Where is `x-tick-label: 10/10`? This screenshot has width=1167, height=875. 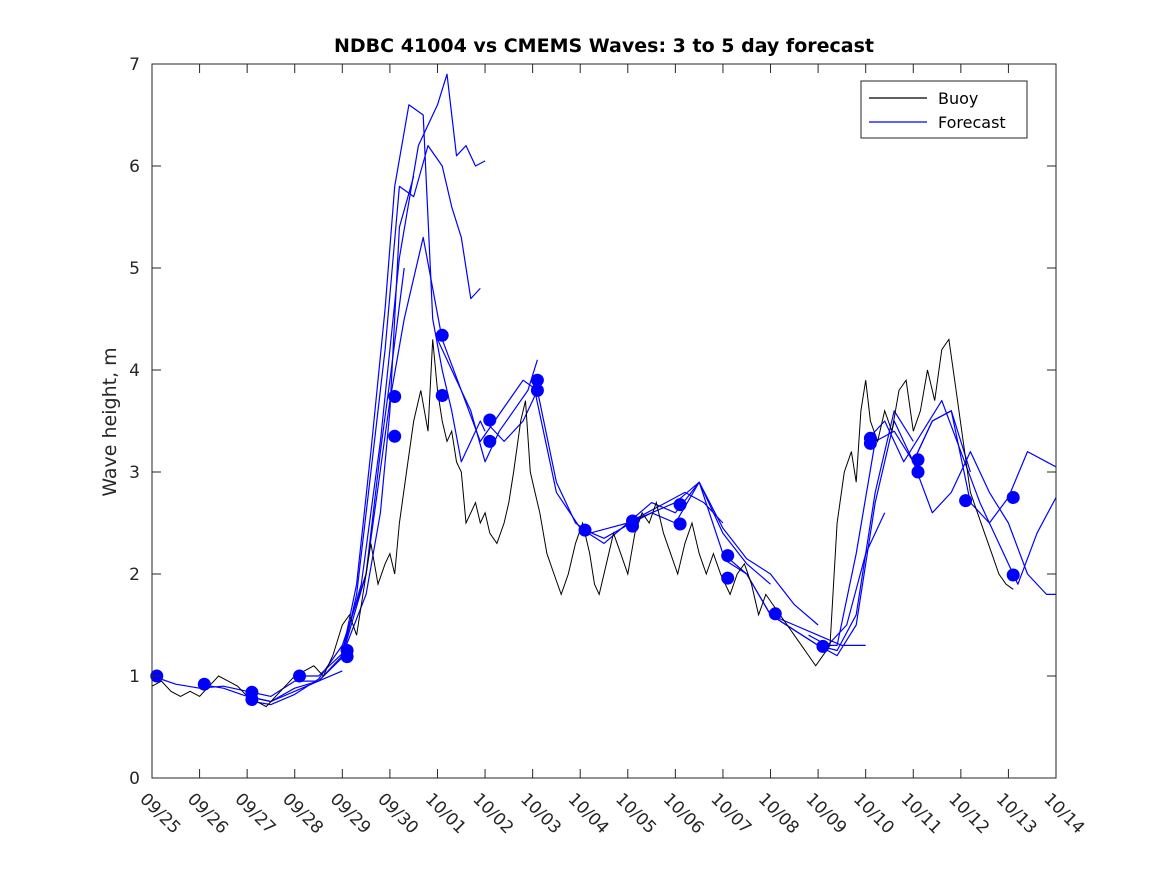
x-tick-label: 10/10 is located at coordinates (873, 813).